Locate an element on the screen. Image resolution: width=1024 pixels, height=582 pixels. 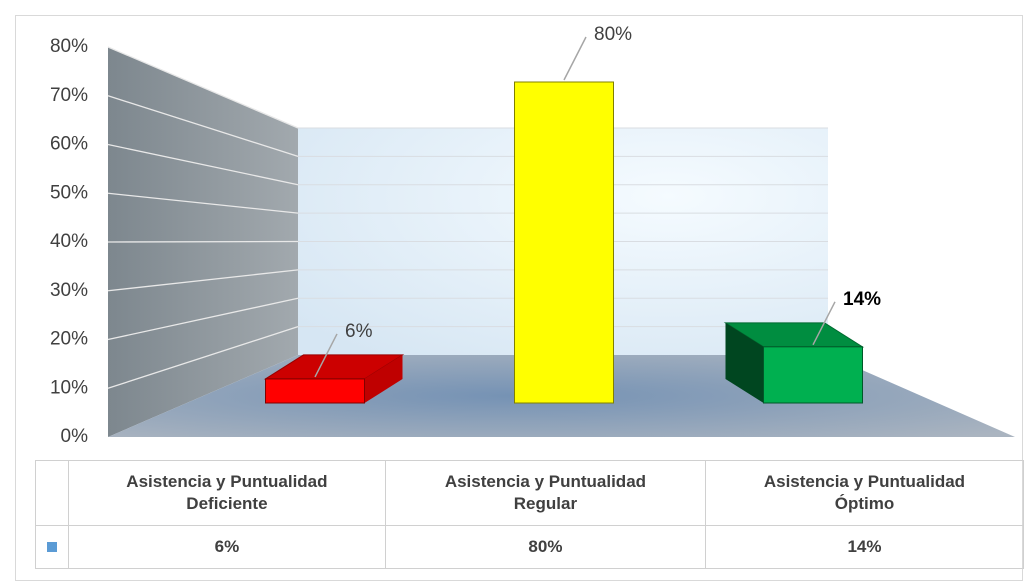
legend-swatch is located at coordinates (51, 547).